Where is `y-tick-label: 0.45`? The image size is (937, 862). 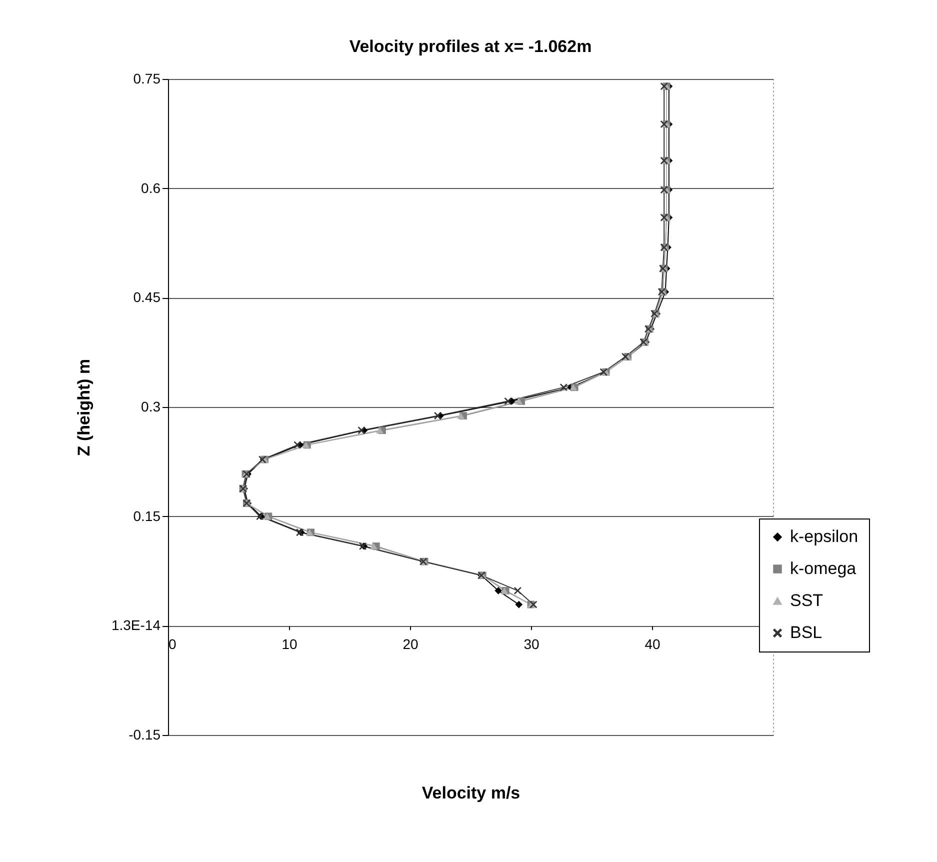 y-tick-label: 0.45 is located at coordinates (147, 297).